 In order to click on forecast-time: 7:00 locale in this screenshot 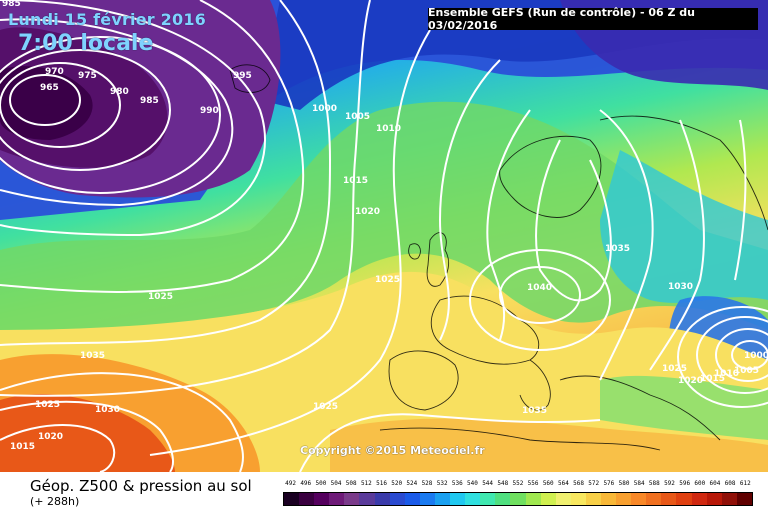, I will do `click(86, 43)`.